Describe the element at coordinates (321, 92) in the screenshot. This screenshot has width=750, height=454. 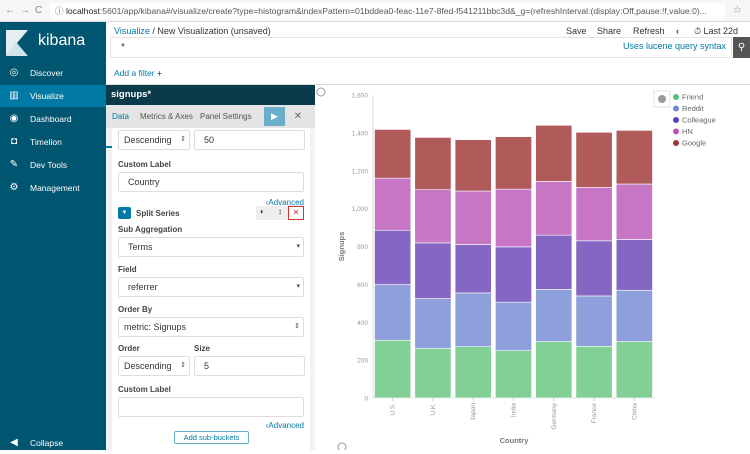
I see `collapse-editor-icon` at that location.